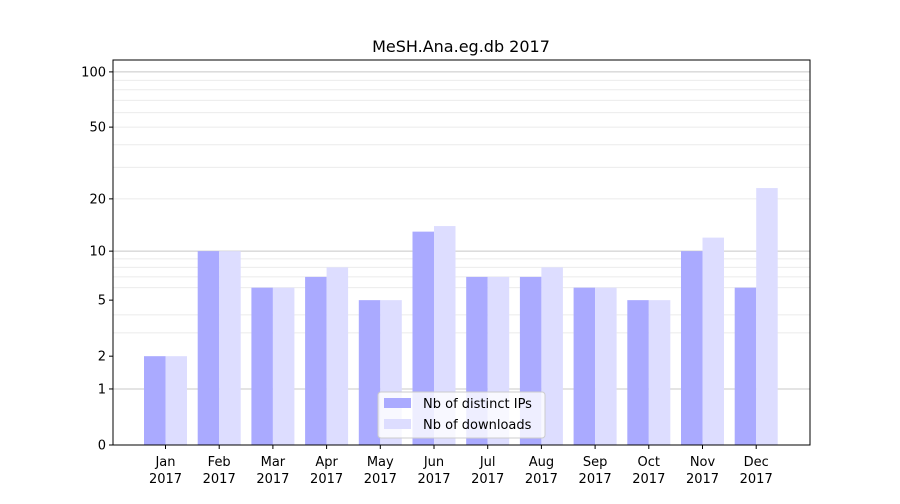 The width and height of the screenshot is (900, 504). Describe the element at coordinates (97, 199) in the screenshot. I see `y-tick-label: 20` at that location.